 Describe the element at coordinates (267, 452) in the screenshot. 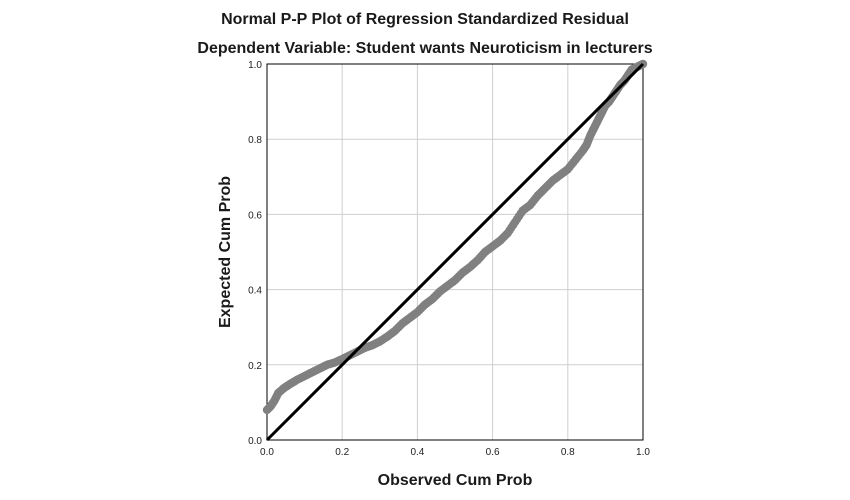

I see `x-tick-label: 0.0` at that location.